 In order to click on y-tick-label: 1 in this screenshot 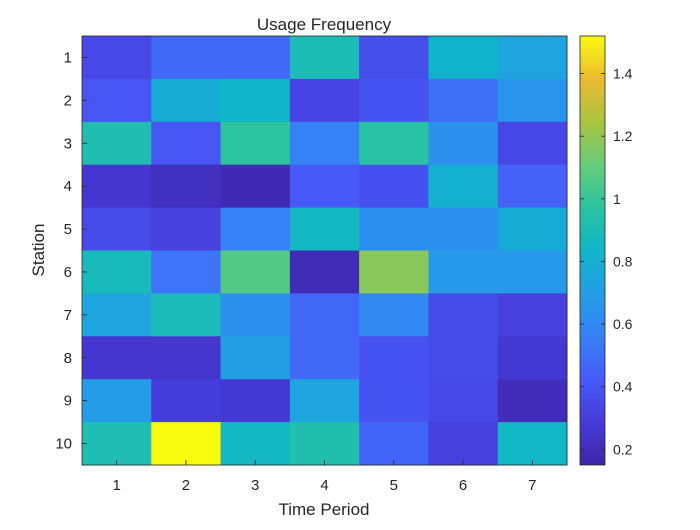, I will do `click(68, 57)`.